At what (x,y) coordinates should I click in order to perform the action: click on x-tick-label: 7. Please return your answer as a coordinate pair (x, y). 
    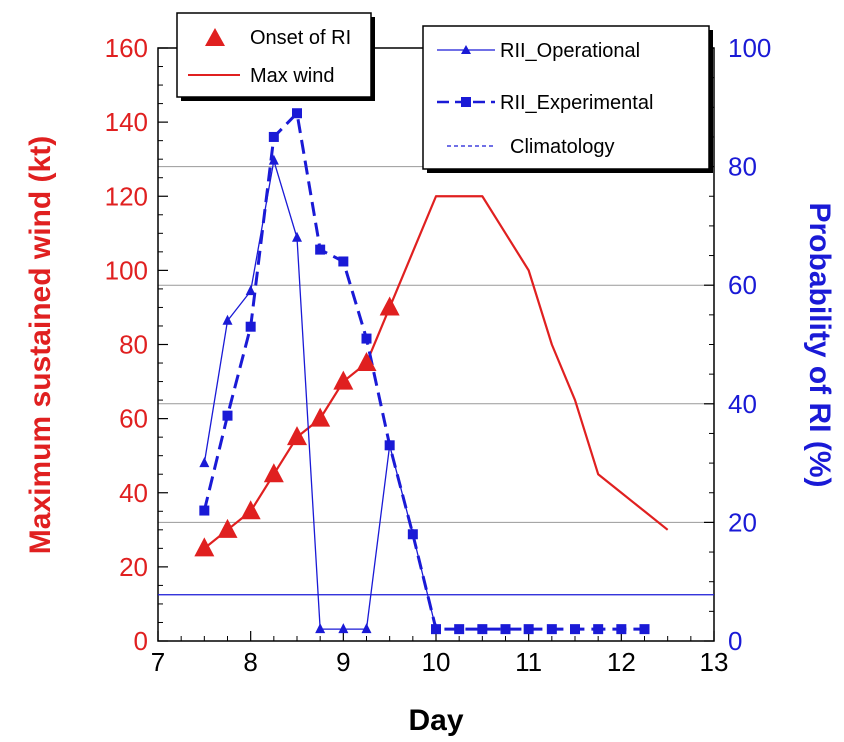
    Looking at the image, I should click on (158, 662).